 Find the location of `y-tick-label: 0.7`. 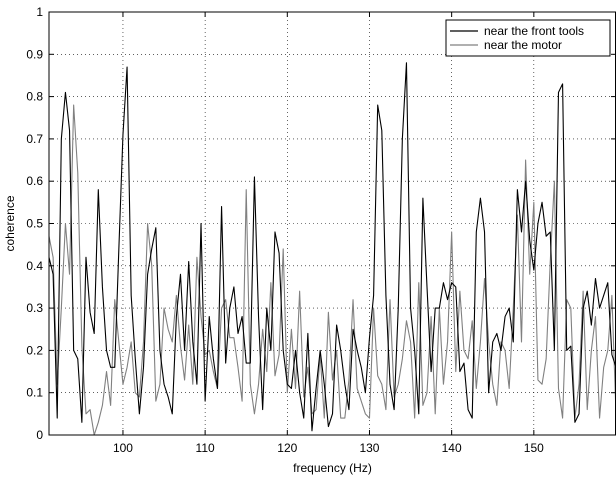

y-tick-label: 0.7 is located at coordinates (34, 139).